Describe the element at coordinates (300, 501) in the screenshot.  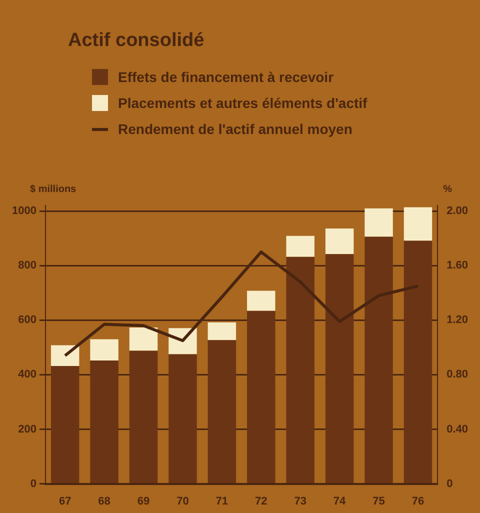
I see `x-tick-label: 73` at that location.